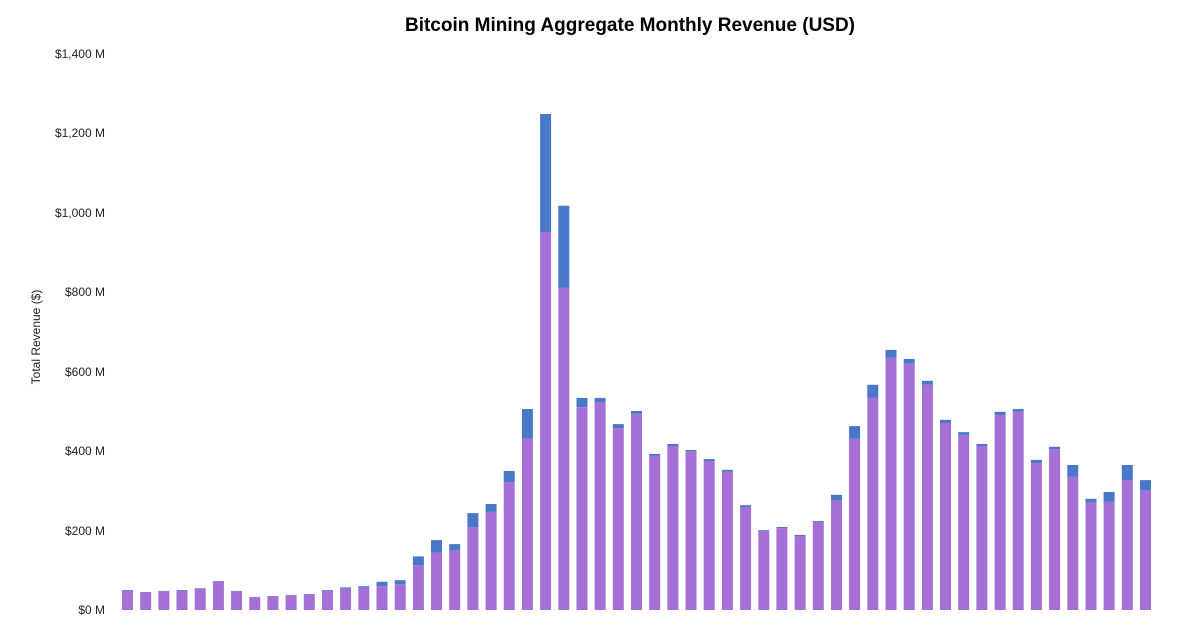  I want to click on y-tick-label: $1,000 M, so click(79, 212).